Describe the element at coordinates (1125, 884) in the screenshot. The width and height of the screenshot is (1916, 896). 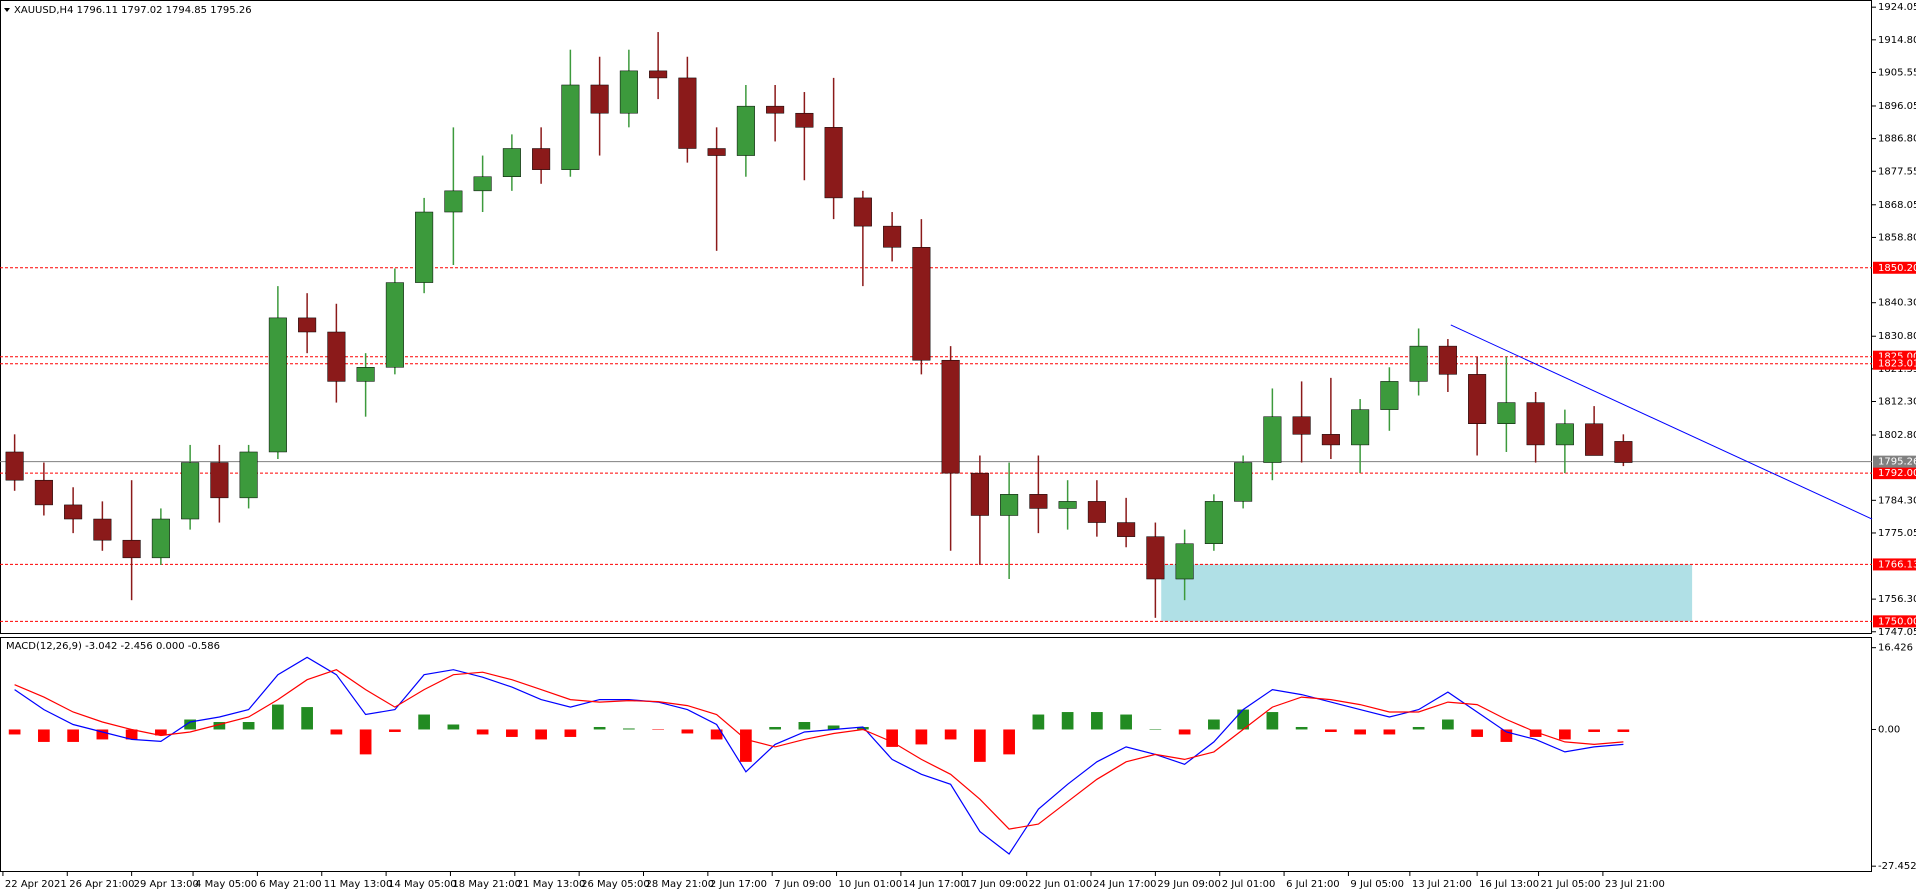
I see `x-tick-label: 24 Jun 17:00` at that location.